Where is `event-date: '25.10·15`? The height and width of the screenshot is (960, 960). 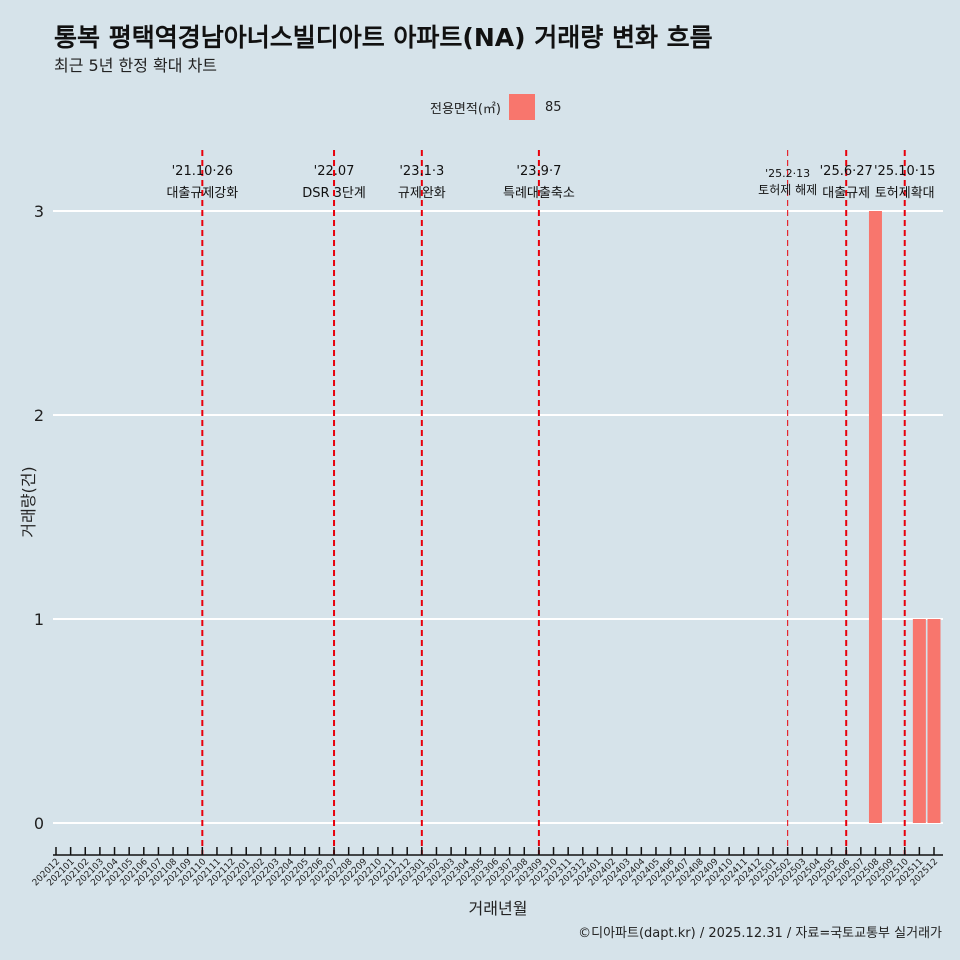 event-date: '25.10·15 is located at coordinates (904, 171).